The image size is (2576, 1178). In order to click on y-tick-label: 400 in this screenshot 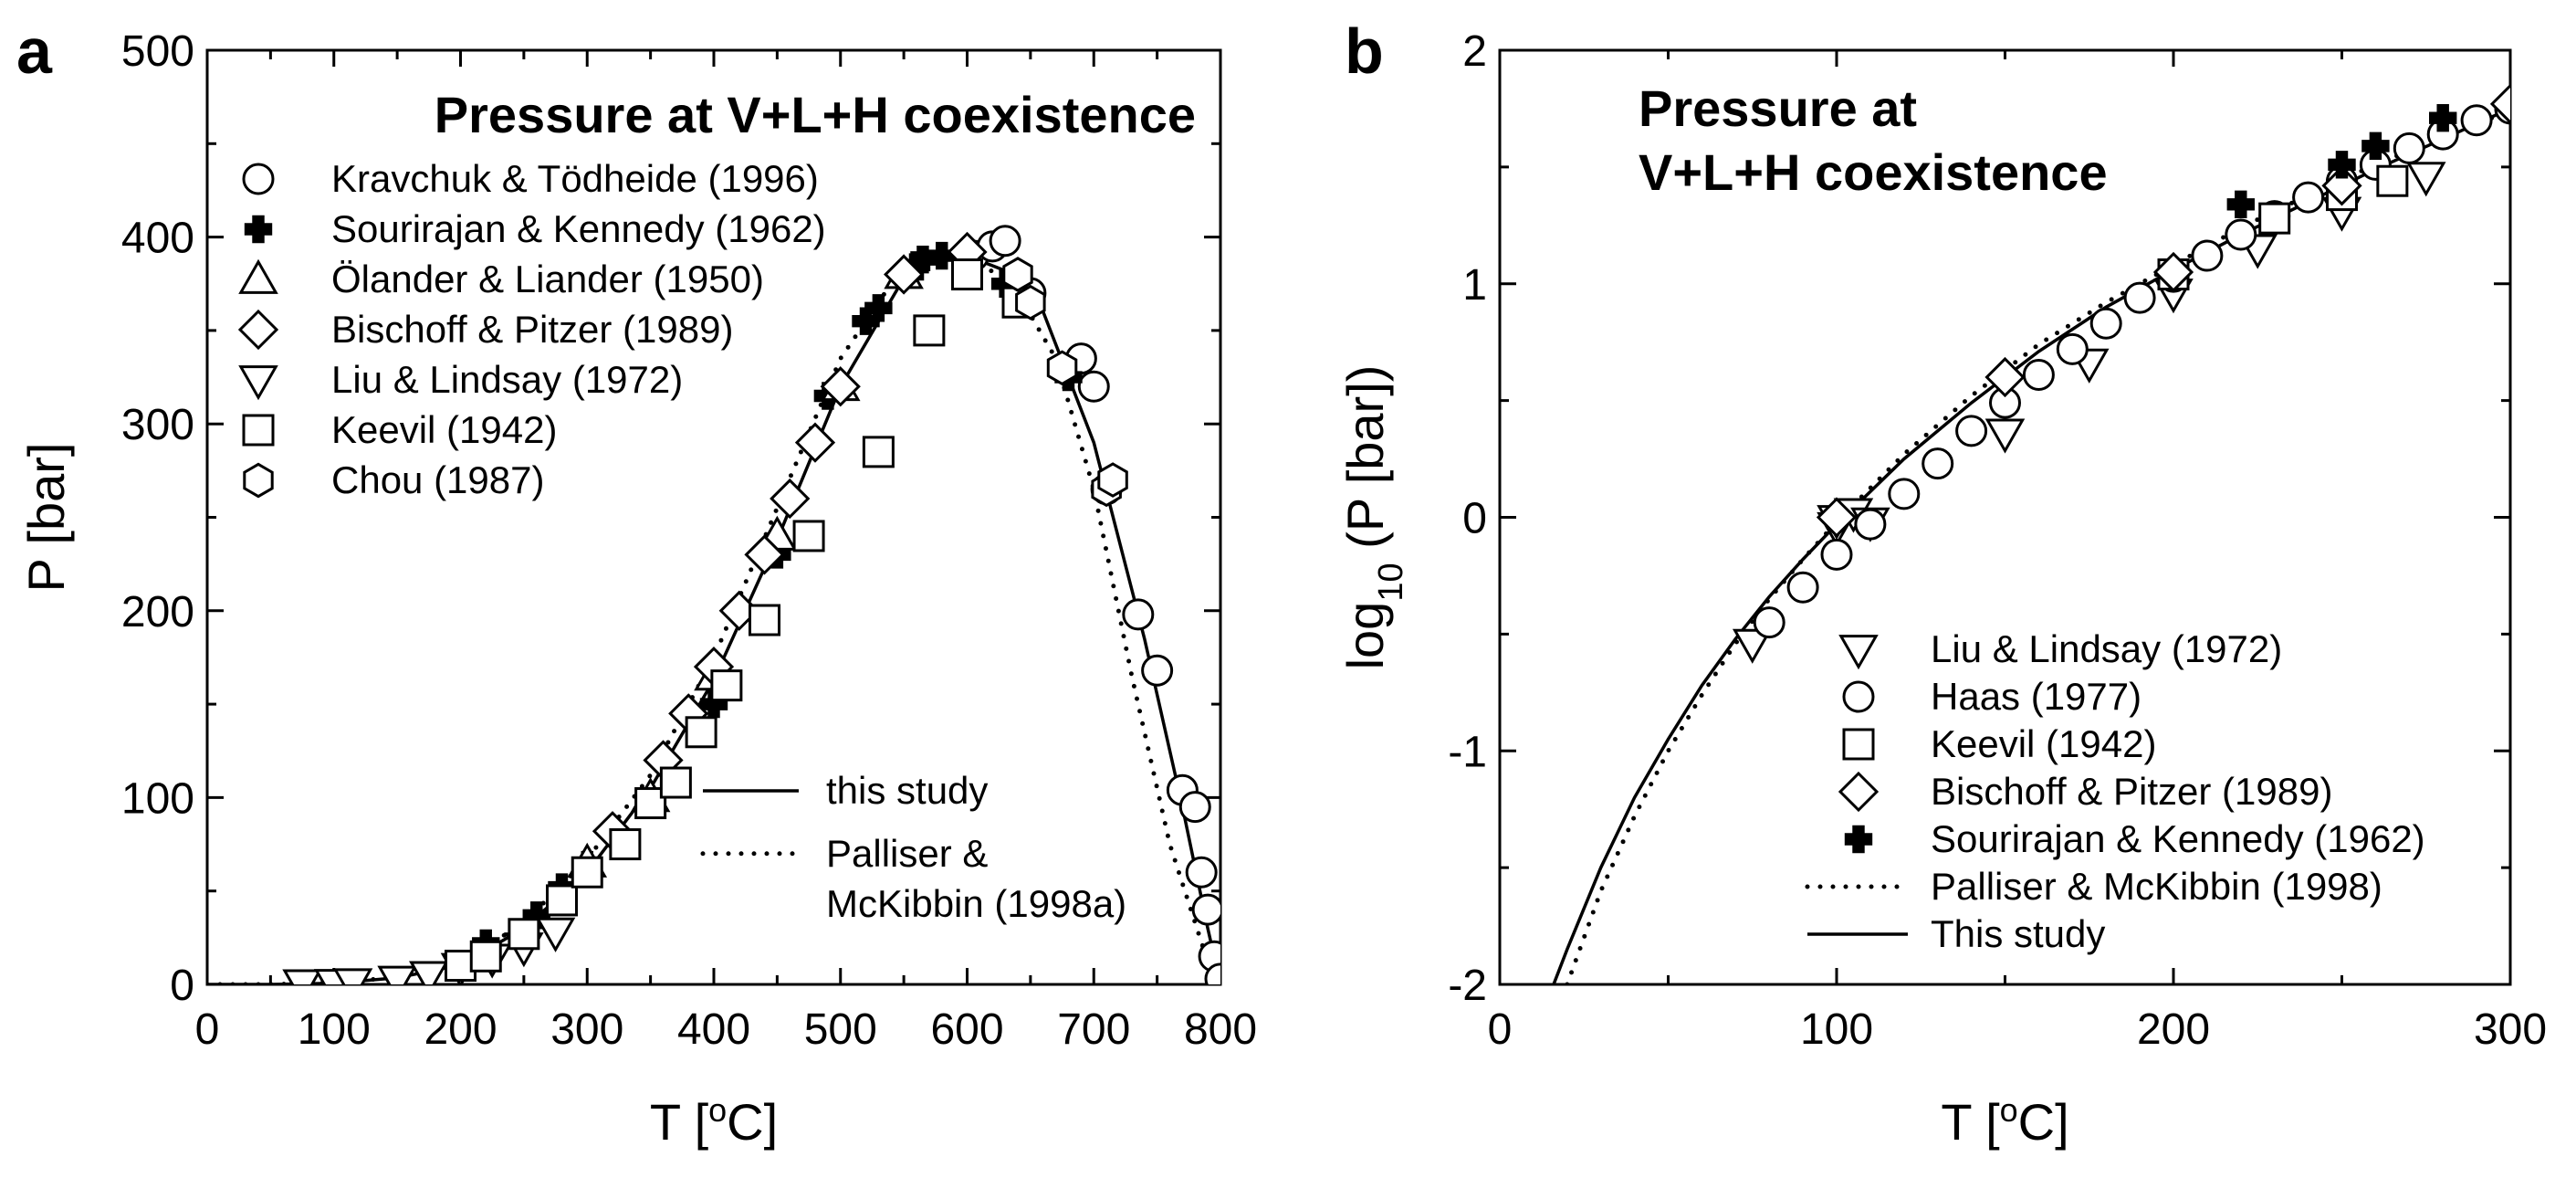, I will do `click(157, 239)`.